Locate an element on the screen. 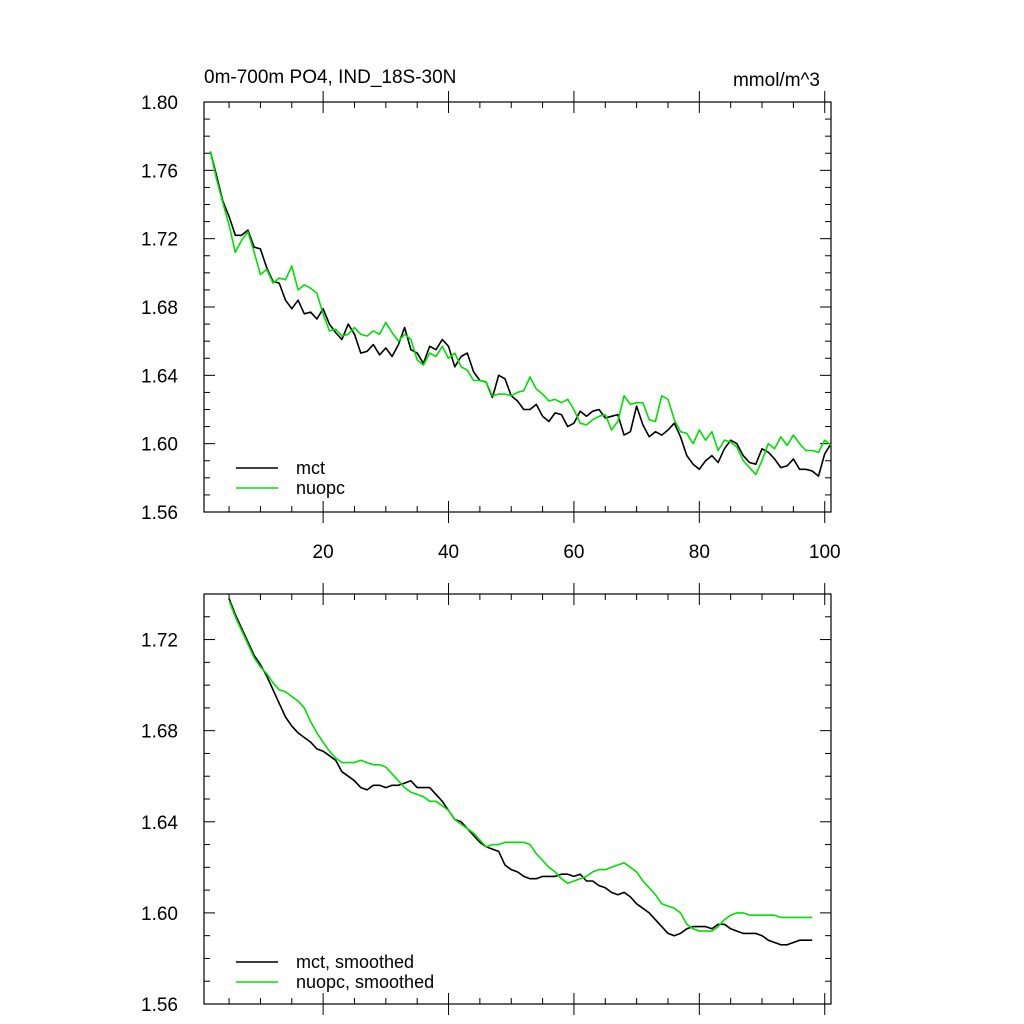 The image size is (1024, 1024). x-tick-label: 100 is located at coordinates (825, 552).